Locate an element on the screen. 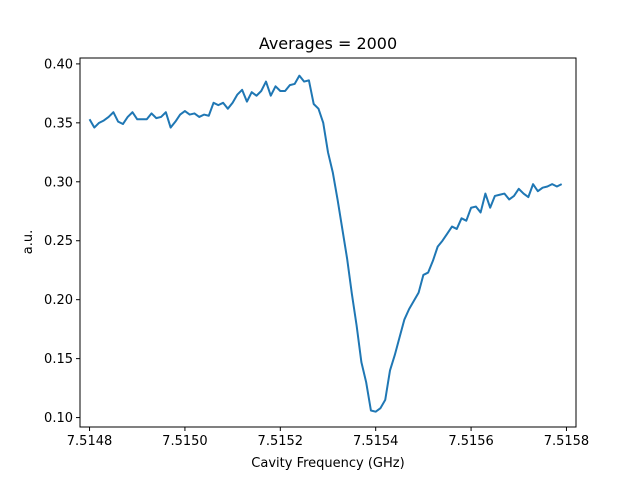 The width and height of the screenshot is (640, 480). y-axis: 0.10 0.15 0.20 0.25 0.30 0.35 0.40 is located at coordinates (62, 241).